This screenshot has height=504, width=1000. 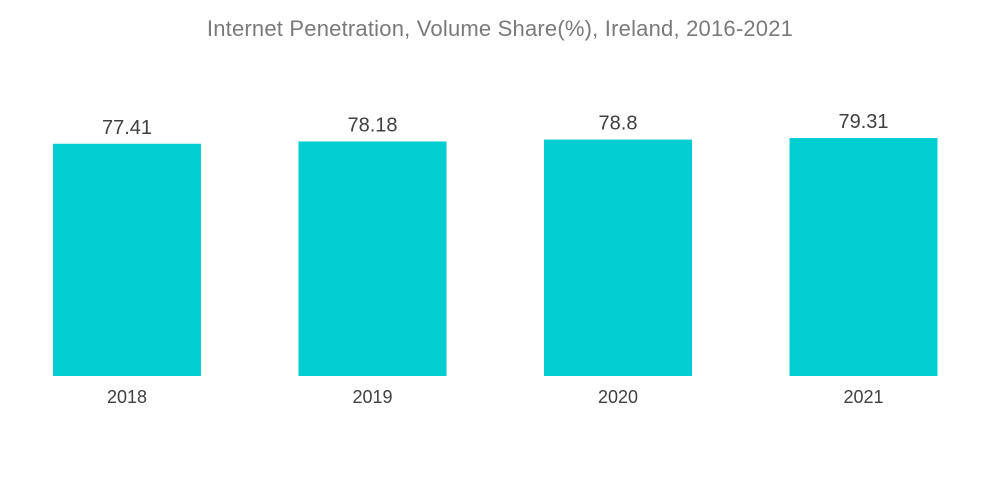 I want to click on data-label-2019: 78.18, so click(x=372, y=125).